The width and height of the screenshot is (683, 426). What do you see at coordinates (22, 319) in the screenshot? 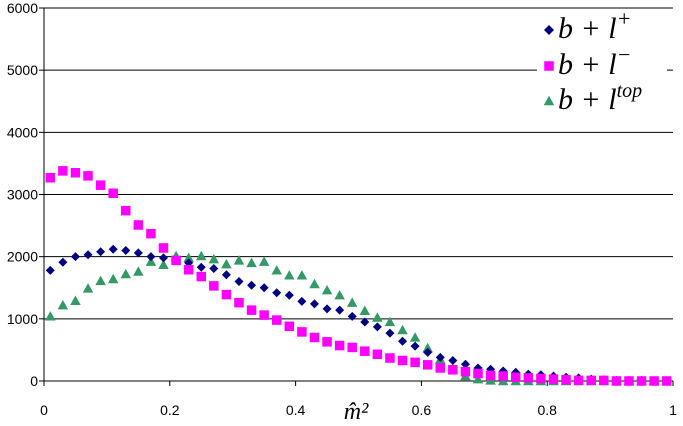
I see `y-tick-label: 1000` at bounding box center [22, 319].